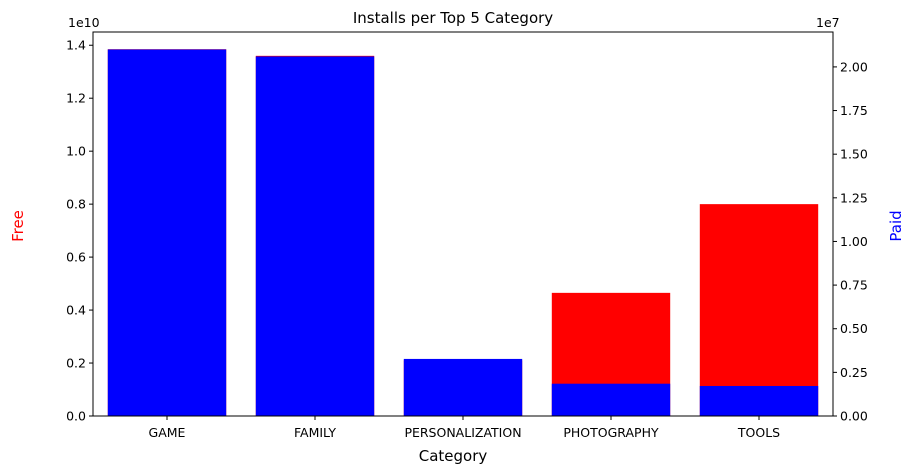 Image resolution: width=914 pixels, height=474 pixels. What do you see at coordinates (453, 456) in the screenshot?
I see `x-axis-label: Category` at bounding box center [453, 456].